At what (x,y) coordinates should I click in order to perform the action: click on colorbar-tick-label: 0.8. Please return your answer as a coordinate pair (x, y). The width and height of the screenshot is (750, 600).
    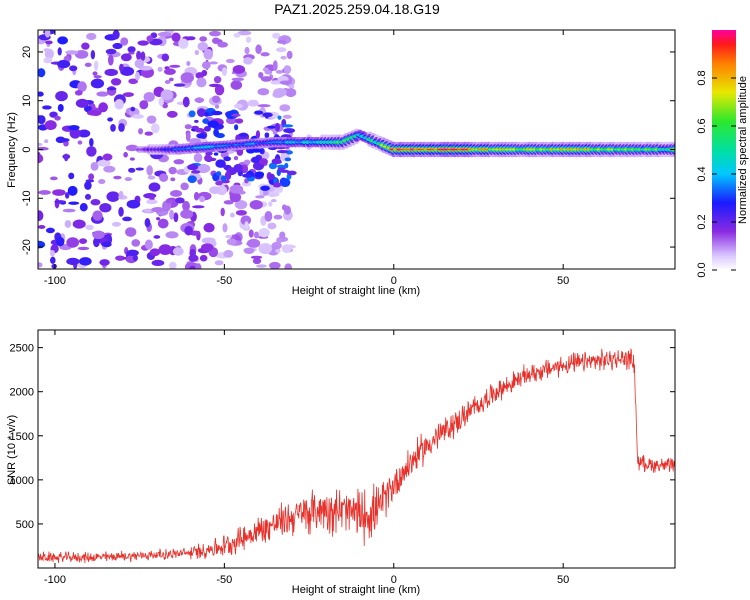
    Looking at the image, I should click on (702, 77).